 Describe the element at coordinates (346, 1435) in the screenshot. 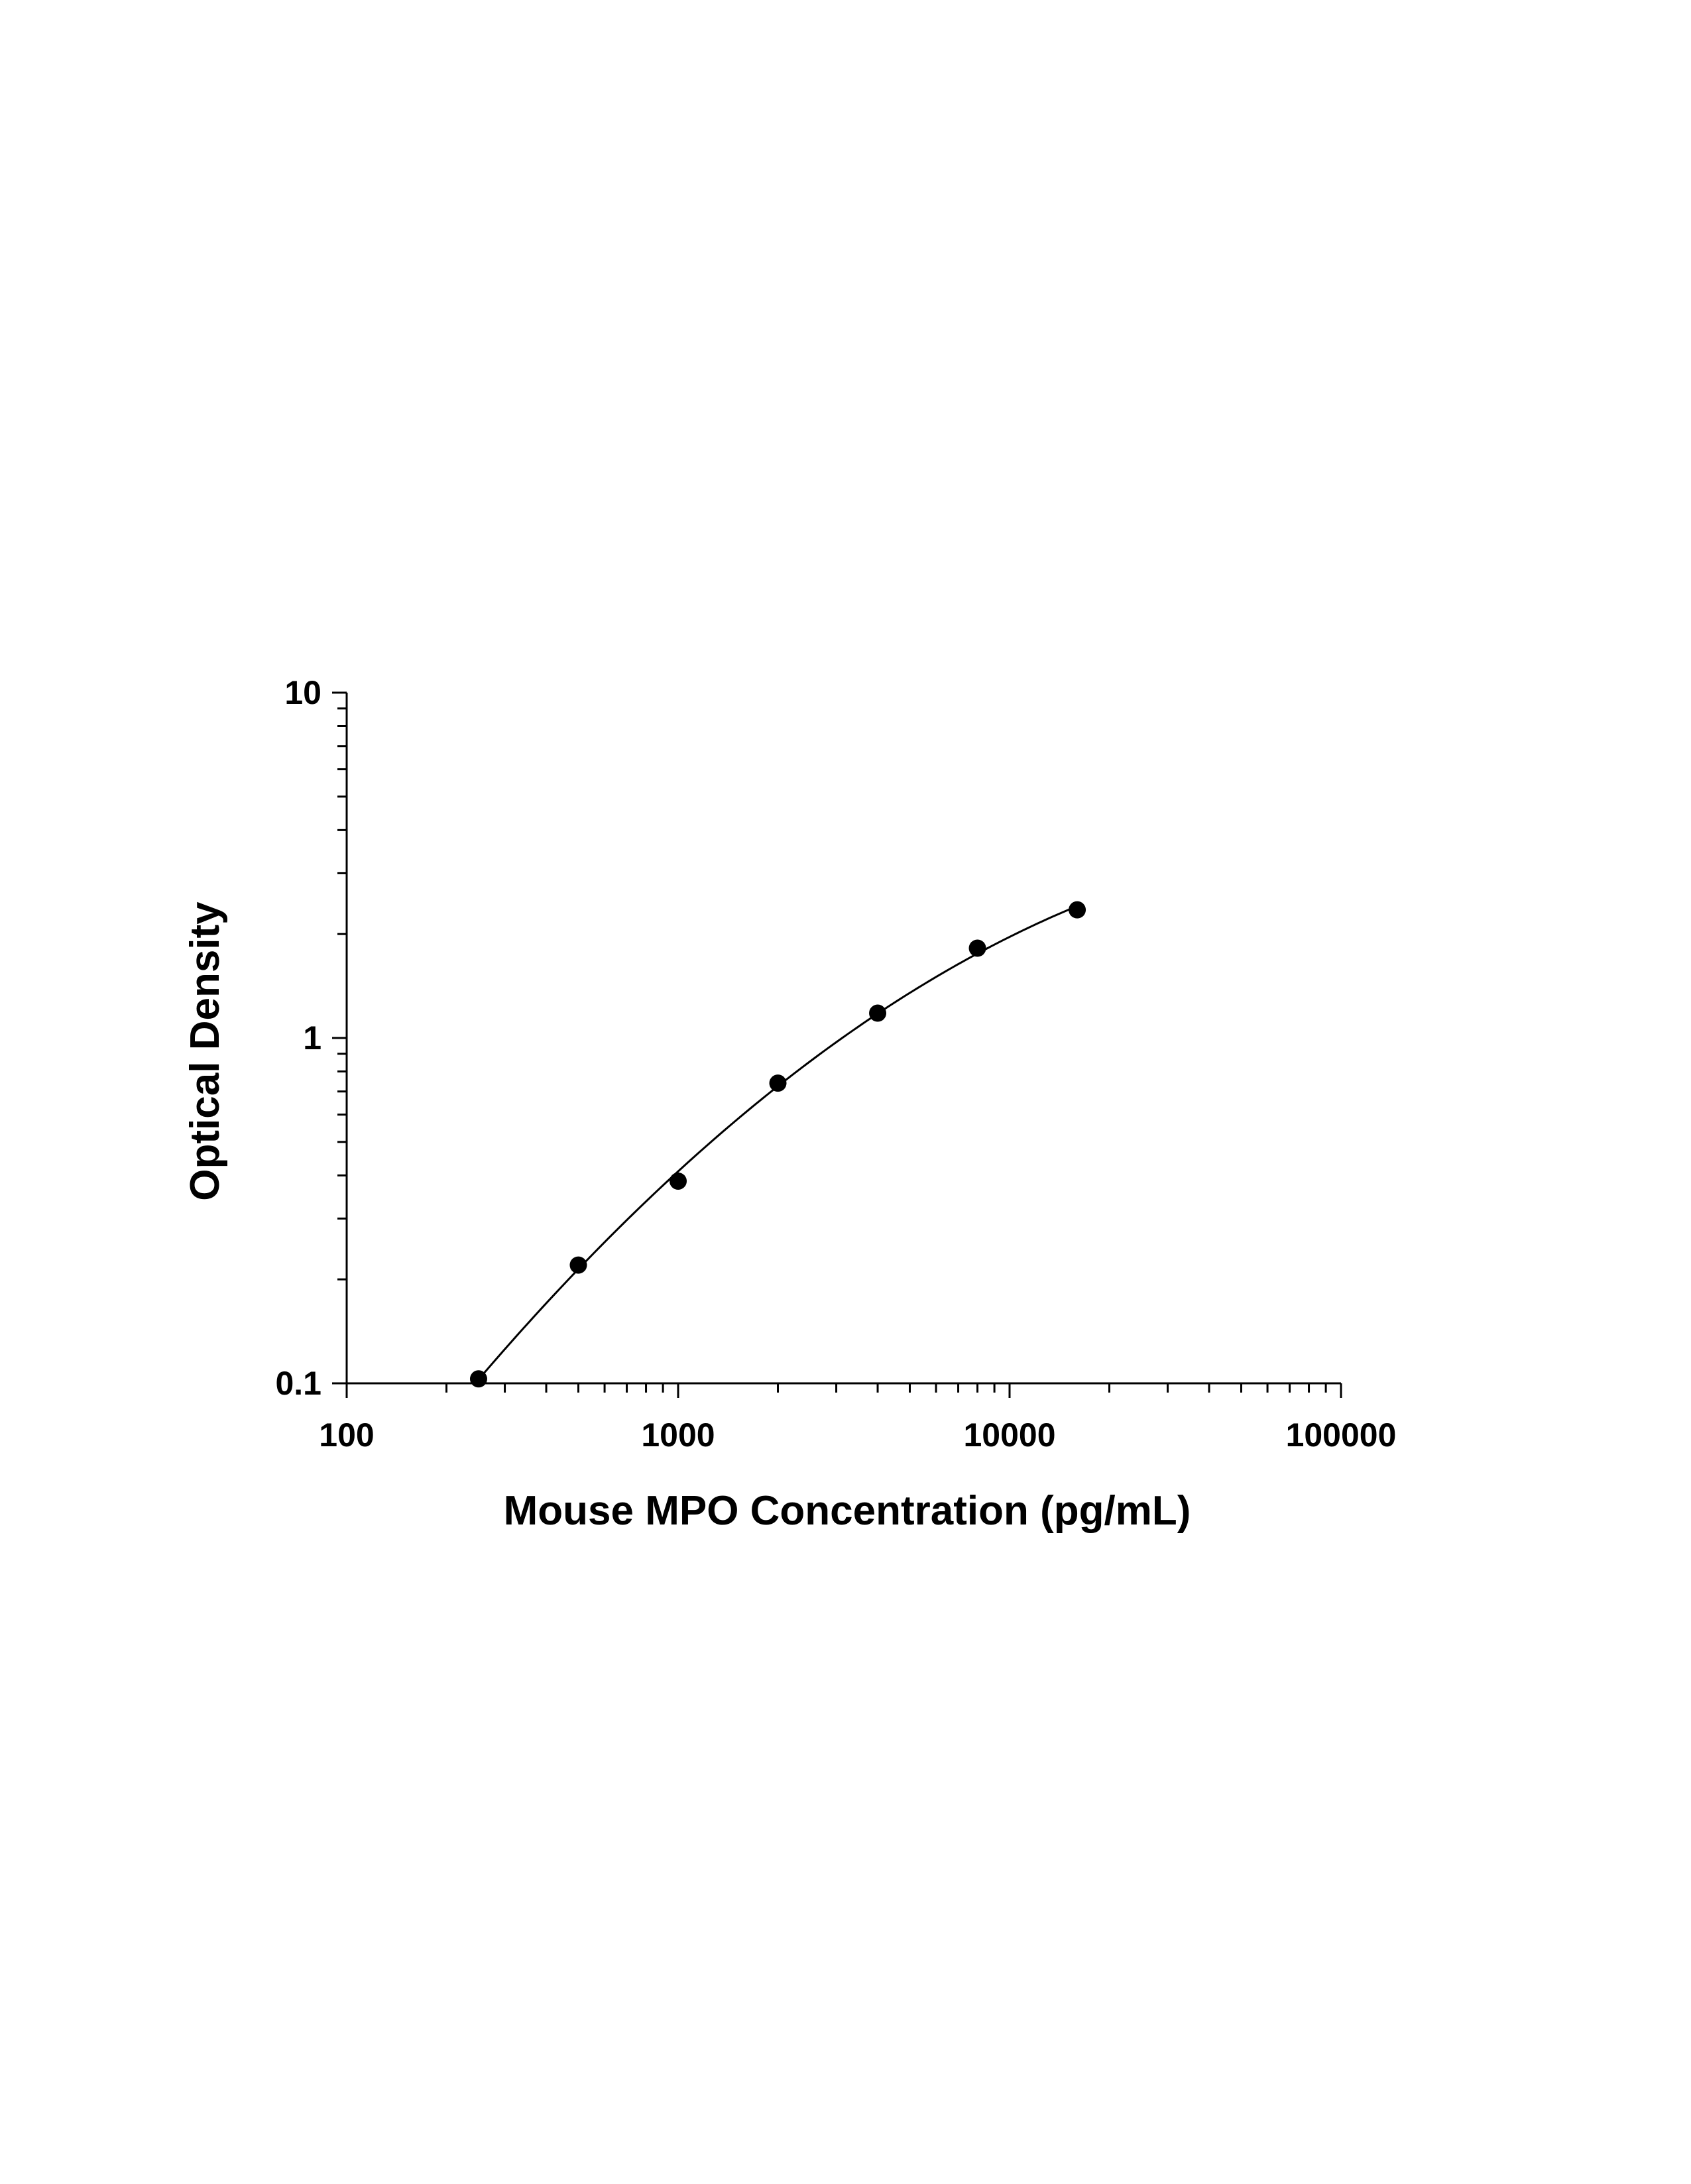

I see `x-tick-label: 100` at that location.